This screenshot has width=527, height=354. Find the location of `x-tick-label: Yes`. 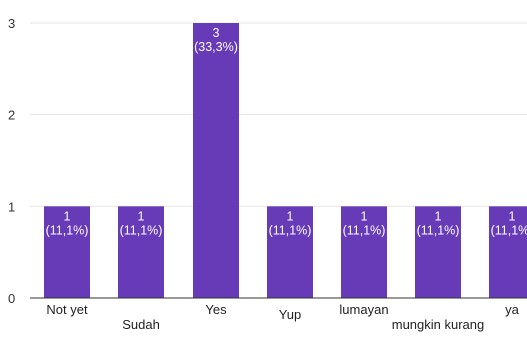

x-tick-label: Yes is located at coordinates (216, 309).